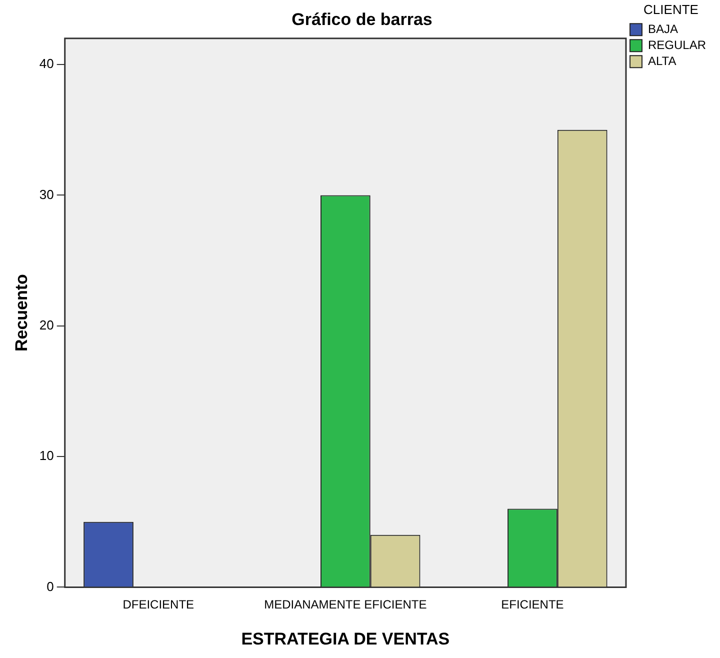 Image resolution: width=720 pixels, height=658 pixels. I want to click on legend-title: CLIENTE, so click(671, 10).